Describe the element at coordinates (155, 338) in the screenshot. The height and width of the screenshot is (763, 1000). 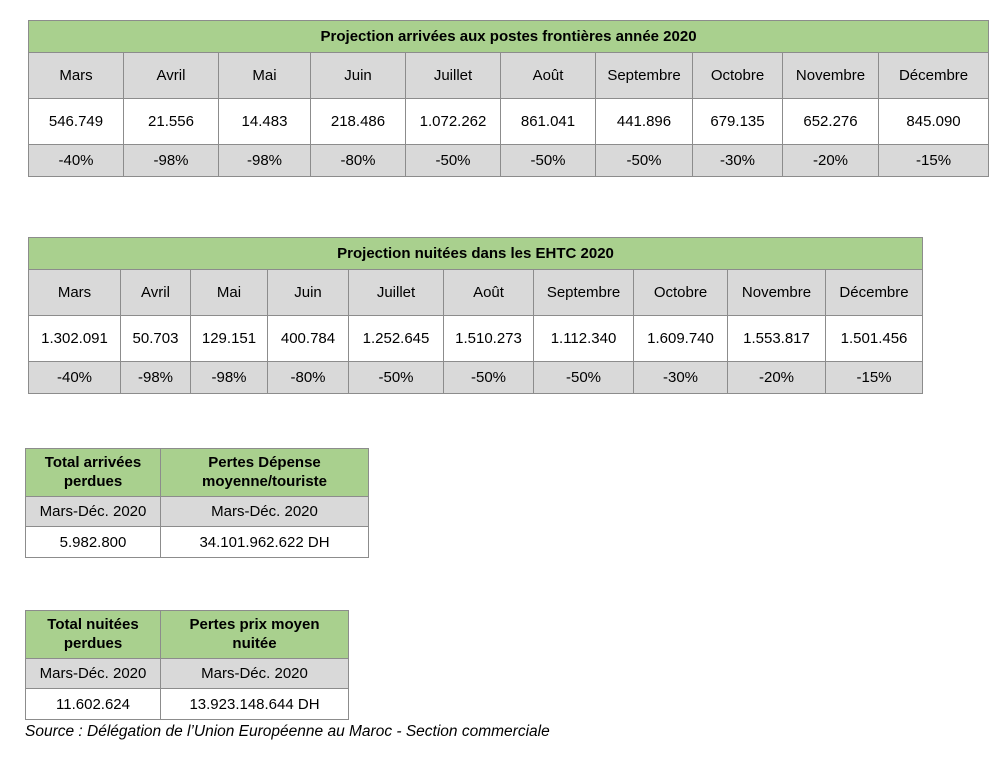
I see `value-cell: 50.703` at that location.